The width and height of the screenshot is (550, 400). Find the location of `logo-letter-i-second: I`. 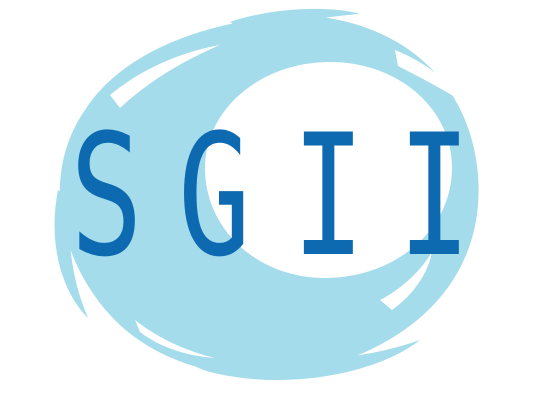

logo-letter-i-second: I is located at coordinates (434, 196).